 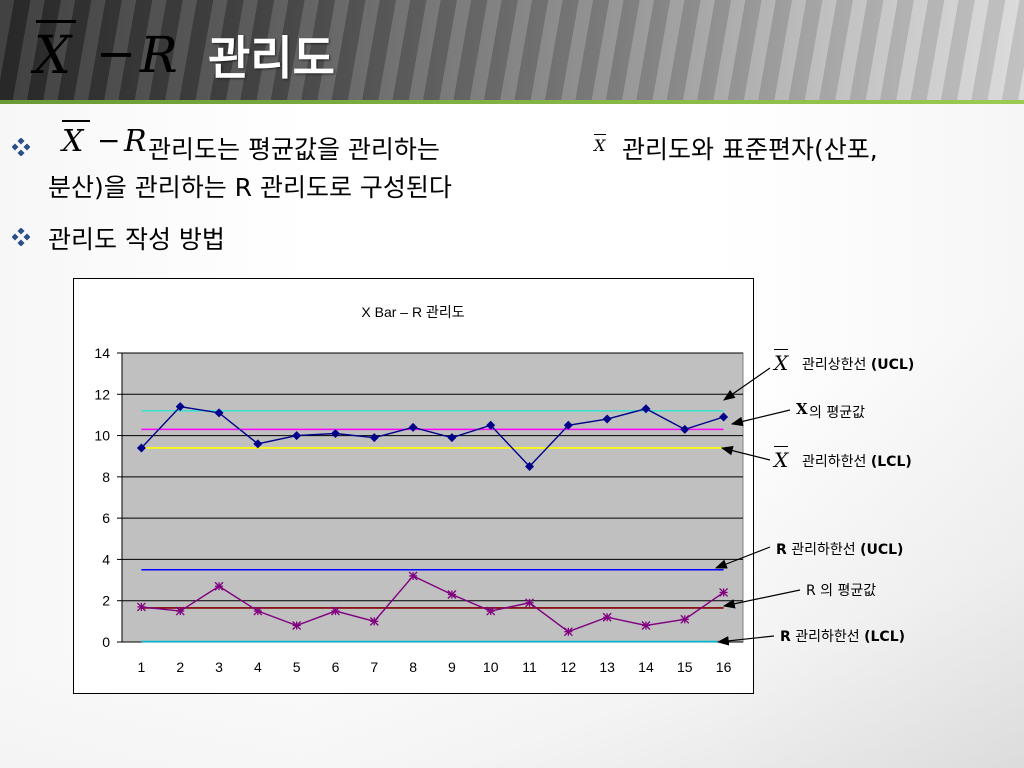 I want to click on y-tick-label: 4, so click(x=106, y=559).